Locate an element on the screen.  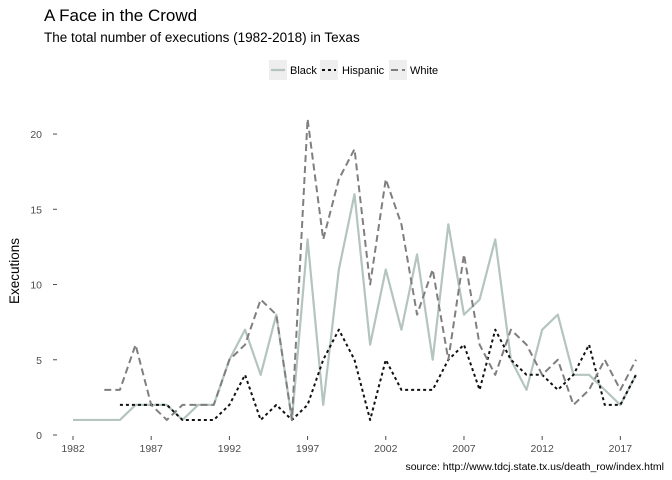
x-tick-label: 1997 is located at coordinates (308, 449).